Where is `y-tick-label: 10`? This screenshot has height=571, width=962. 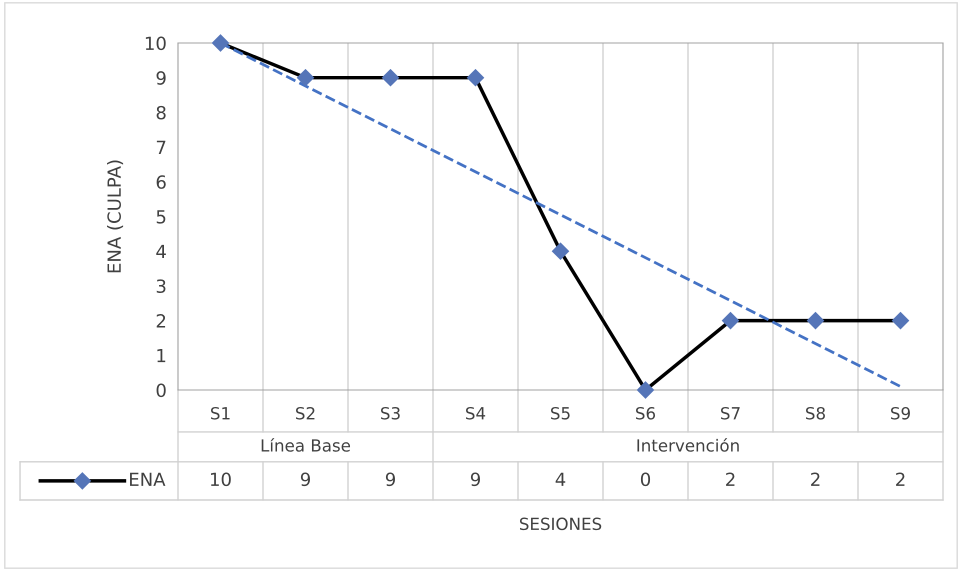
y-tick-label: 10 is located at coordinates (156, 43).